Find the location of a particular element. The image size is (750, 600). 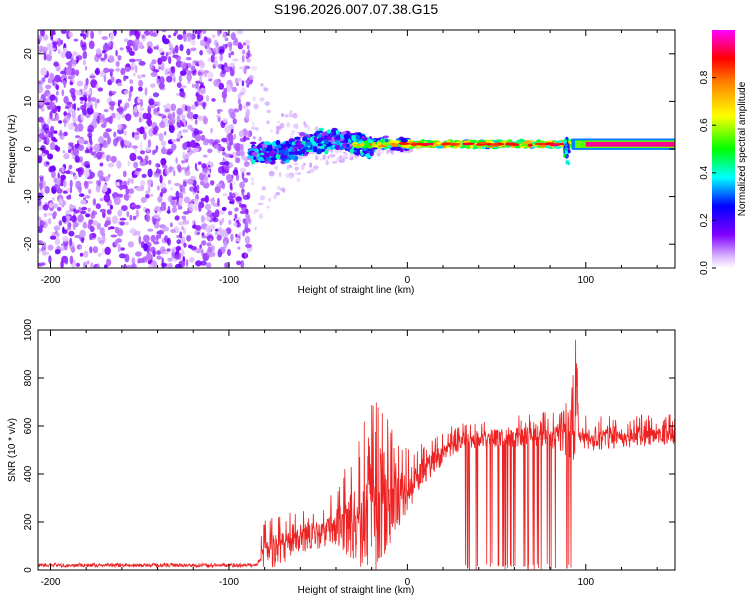

colorbar-gradient is located at coordinates (723, 149).